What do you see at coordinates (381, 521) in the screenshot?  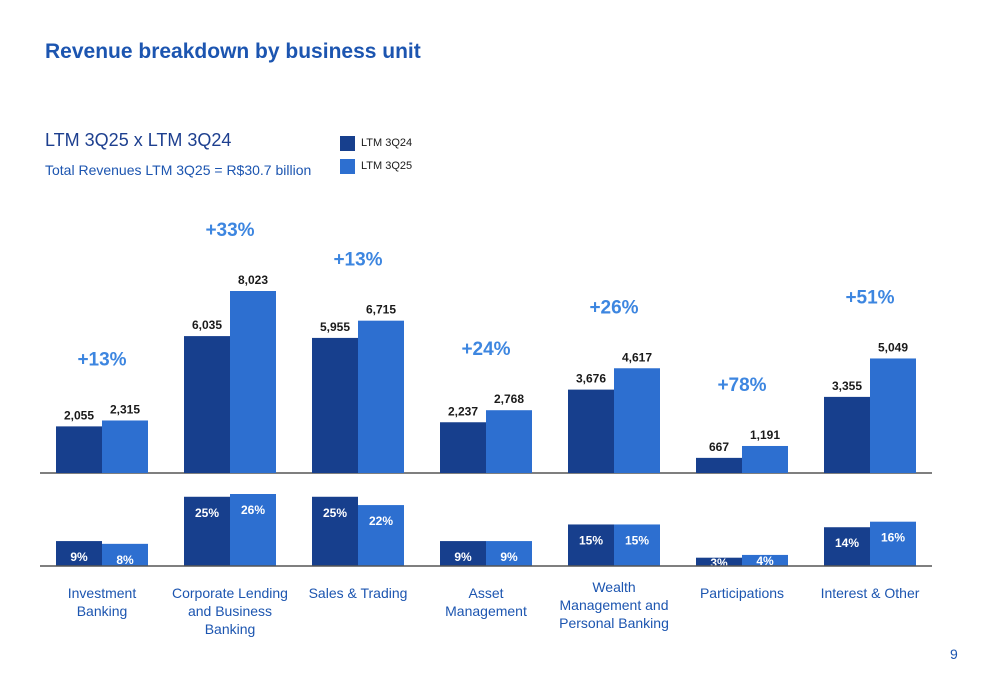 I see `share-value-label: 22%` at bounding box center [381, 521].